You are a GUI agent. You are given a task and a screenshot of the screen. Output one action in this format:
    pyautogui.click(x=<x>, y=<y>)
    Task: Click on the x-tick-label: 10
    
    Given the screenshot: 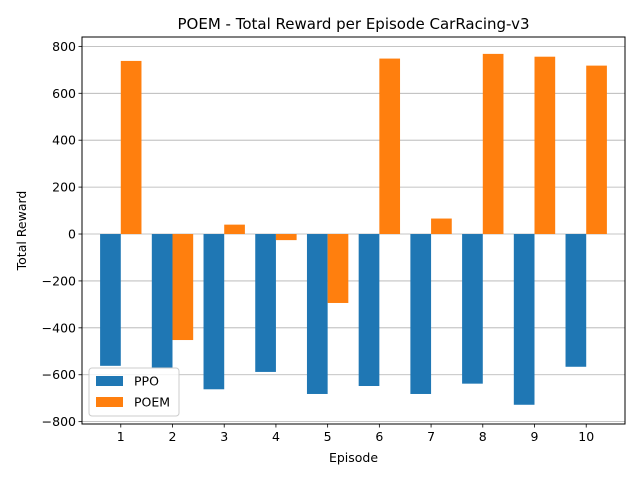 What is the action you would take?
    pyautogui.click(x=586, y=436)
    